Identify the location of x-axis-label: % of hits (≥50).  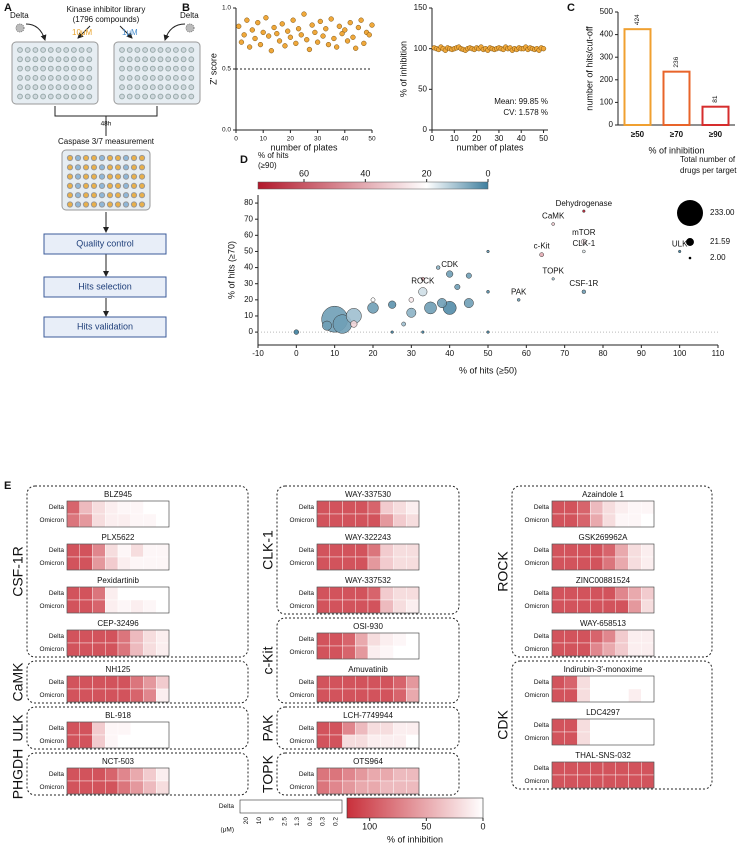
(488, 370).